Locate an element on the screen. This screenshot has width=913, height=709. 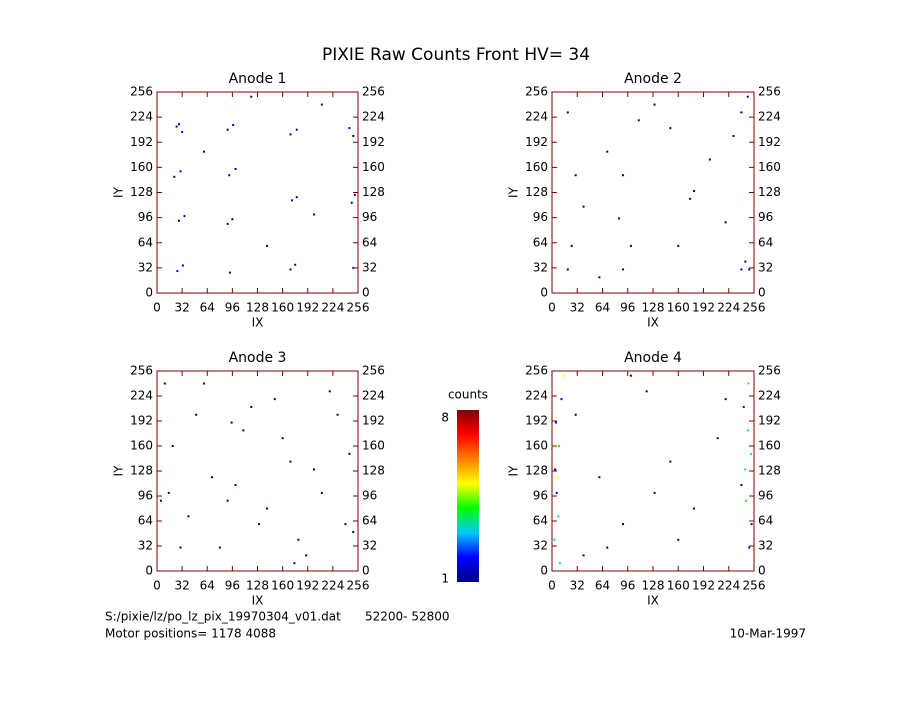
x-tick-label: 192 is located at coordinates (307, 586).